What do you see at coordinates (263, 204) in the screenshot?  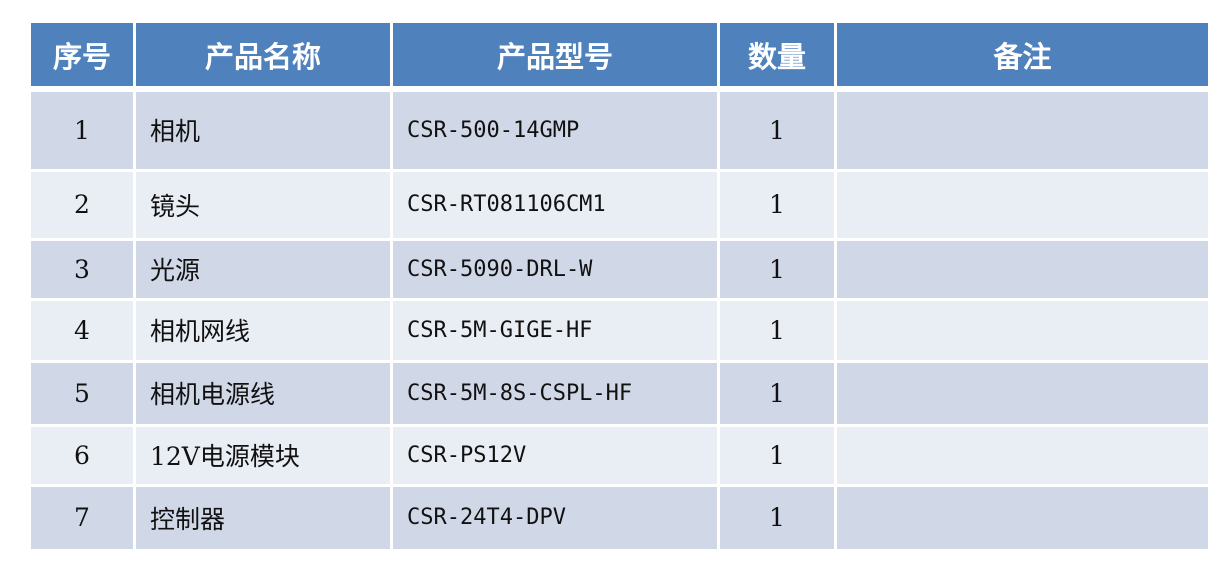 I see `cell-name: 镜头` at bounding box center [263, 204].